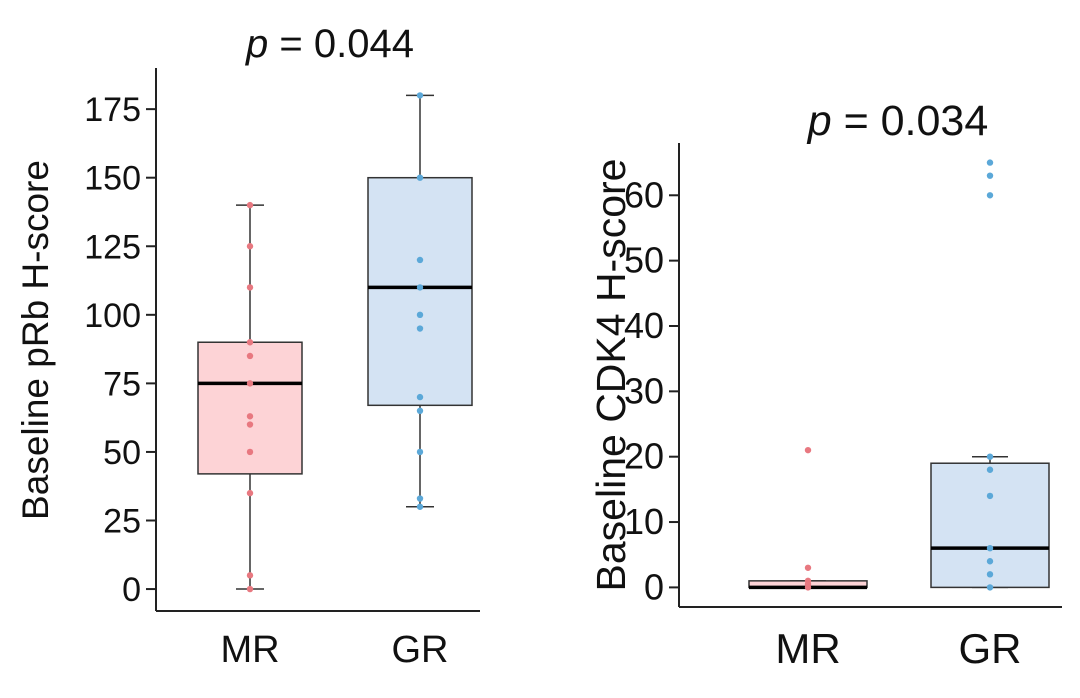 The height and width of the screenshot is (698, 1080). What do you see at coordinates (131, 590) in the screenshot?
I see `prb-y-tick-label: 0` at bounding box center [131, 590].